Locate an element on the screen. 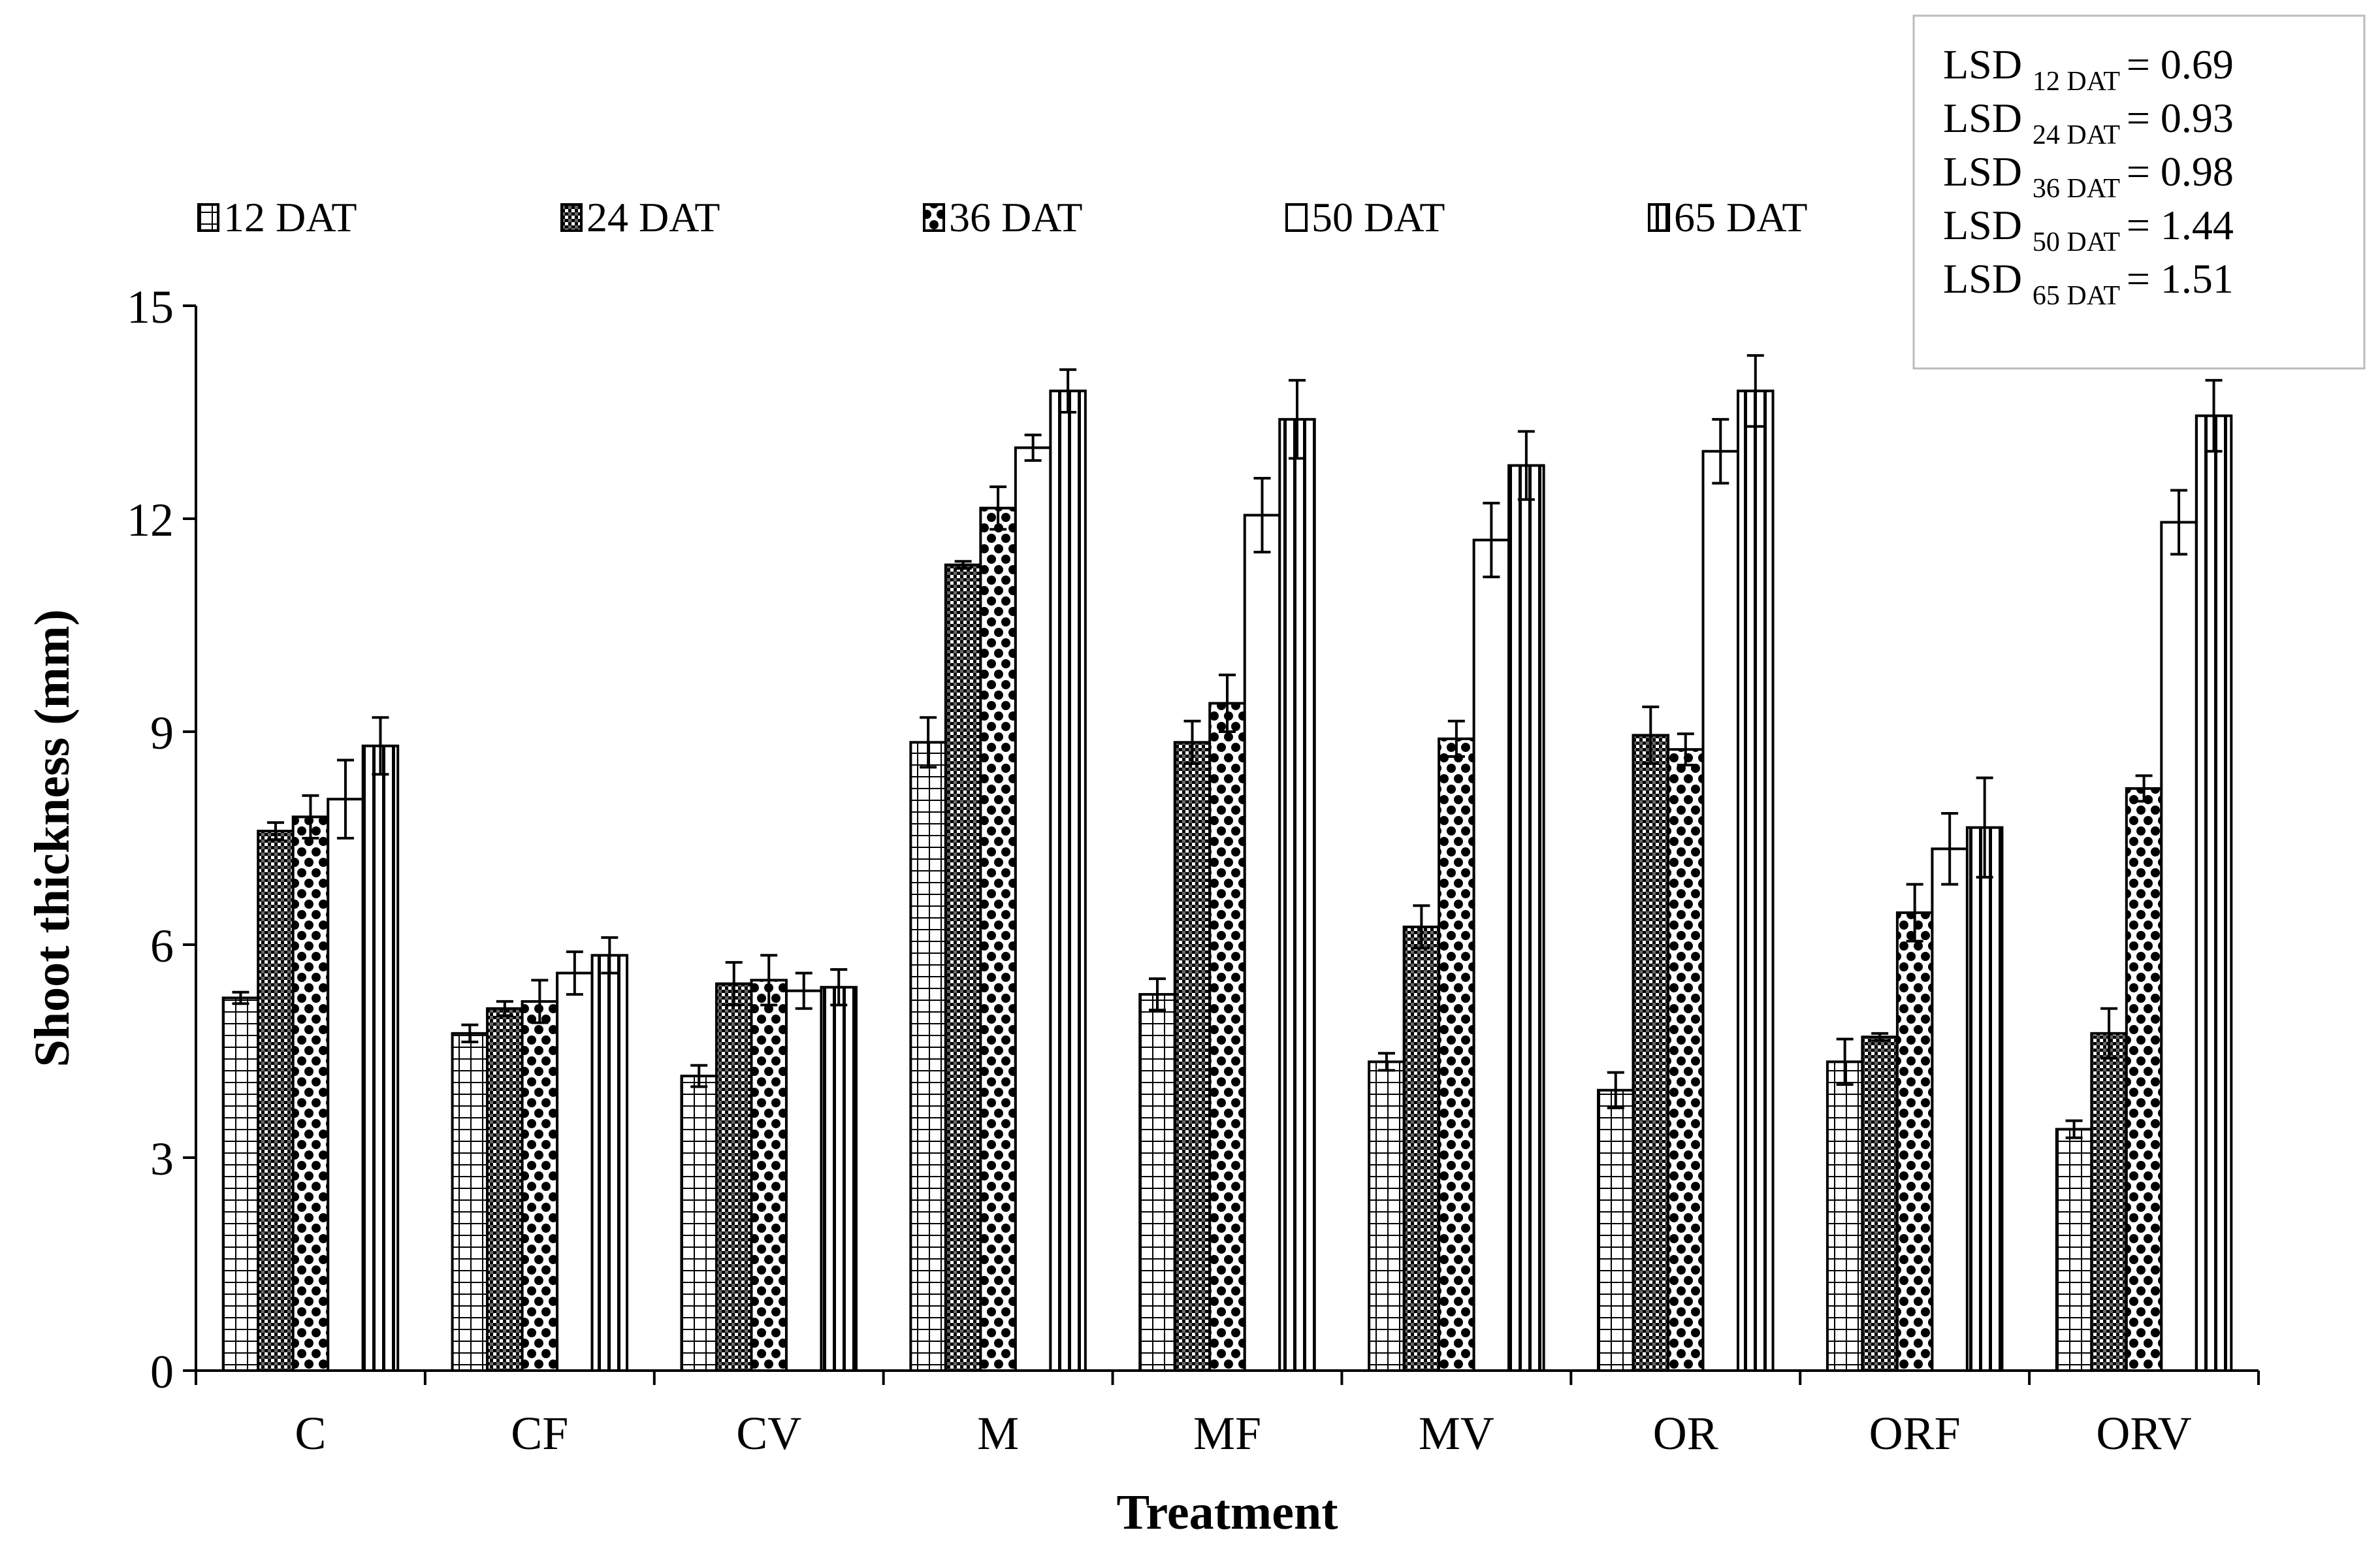 Image resolution: width=2380 pixels, height=1547 pixels. y-tick-label: 9 is located at coordinates (162, 733).